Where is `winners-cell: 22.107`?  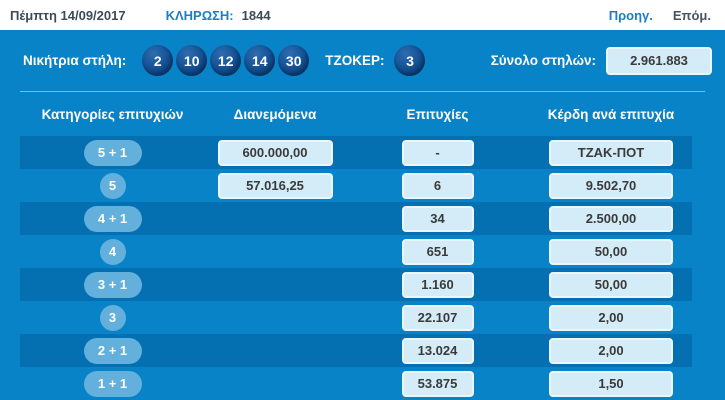
winners-cell: 22.107 is located at coordinates (437, 317).